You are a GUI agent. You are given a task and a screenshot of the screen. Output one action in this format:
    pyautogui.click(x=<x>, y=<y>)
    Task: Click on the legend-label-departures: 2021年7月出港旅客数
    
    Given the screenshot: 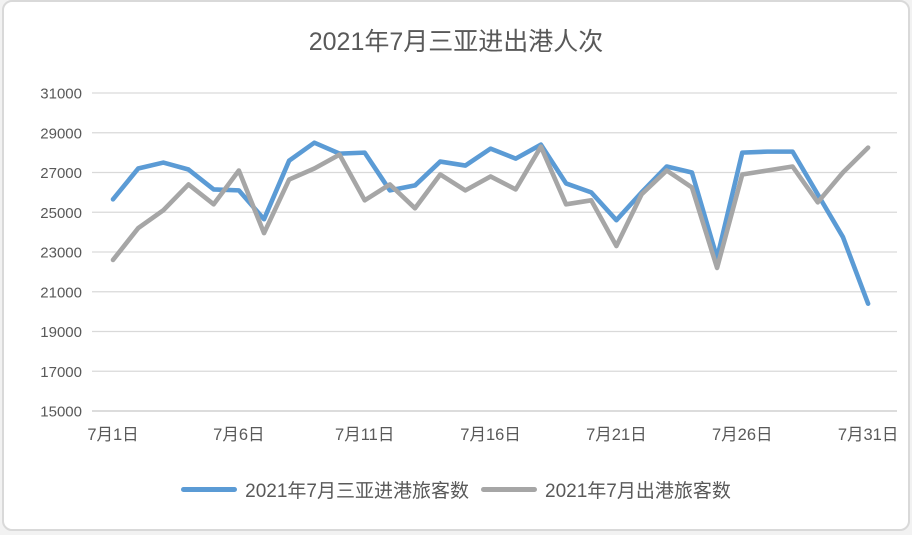 What is the action you would take?
    pyautogui.click(x=638, y=491)
    